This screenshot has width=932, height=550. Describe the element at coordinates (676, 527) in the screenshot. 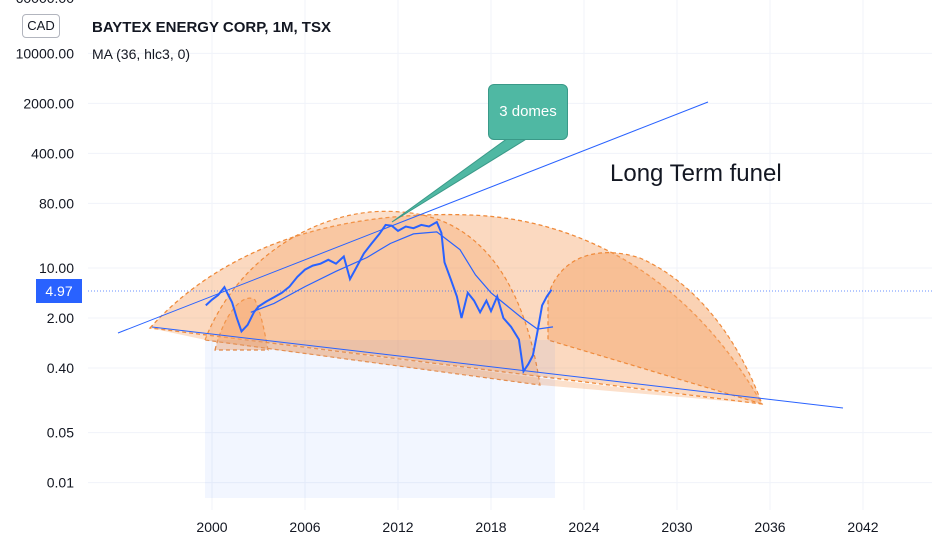

I see `x-tick-label: 2030` at that location.